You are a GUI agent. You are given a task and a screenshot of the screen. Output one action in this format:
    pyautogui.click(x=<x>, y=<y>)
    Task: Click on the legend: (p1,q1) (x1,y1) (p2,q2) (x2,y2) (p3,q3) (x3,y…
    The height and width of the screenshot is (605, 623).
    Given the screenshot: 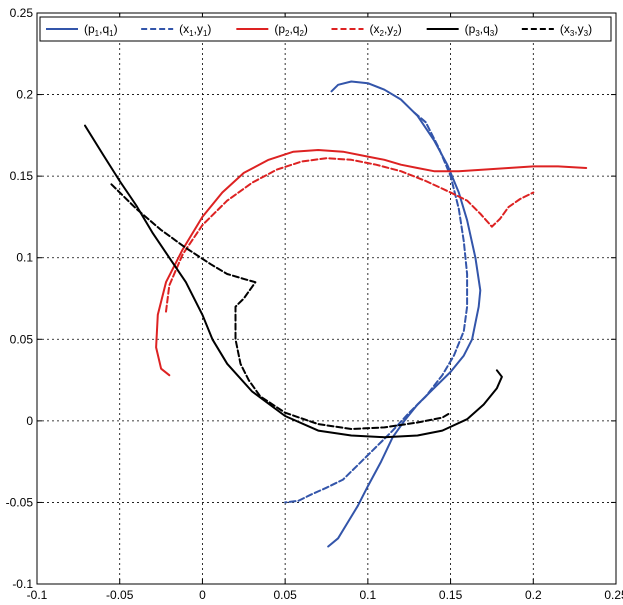 What is the action you would take?
    pyautogui.click(x=325, y=29)
    